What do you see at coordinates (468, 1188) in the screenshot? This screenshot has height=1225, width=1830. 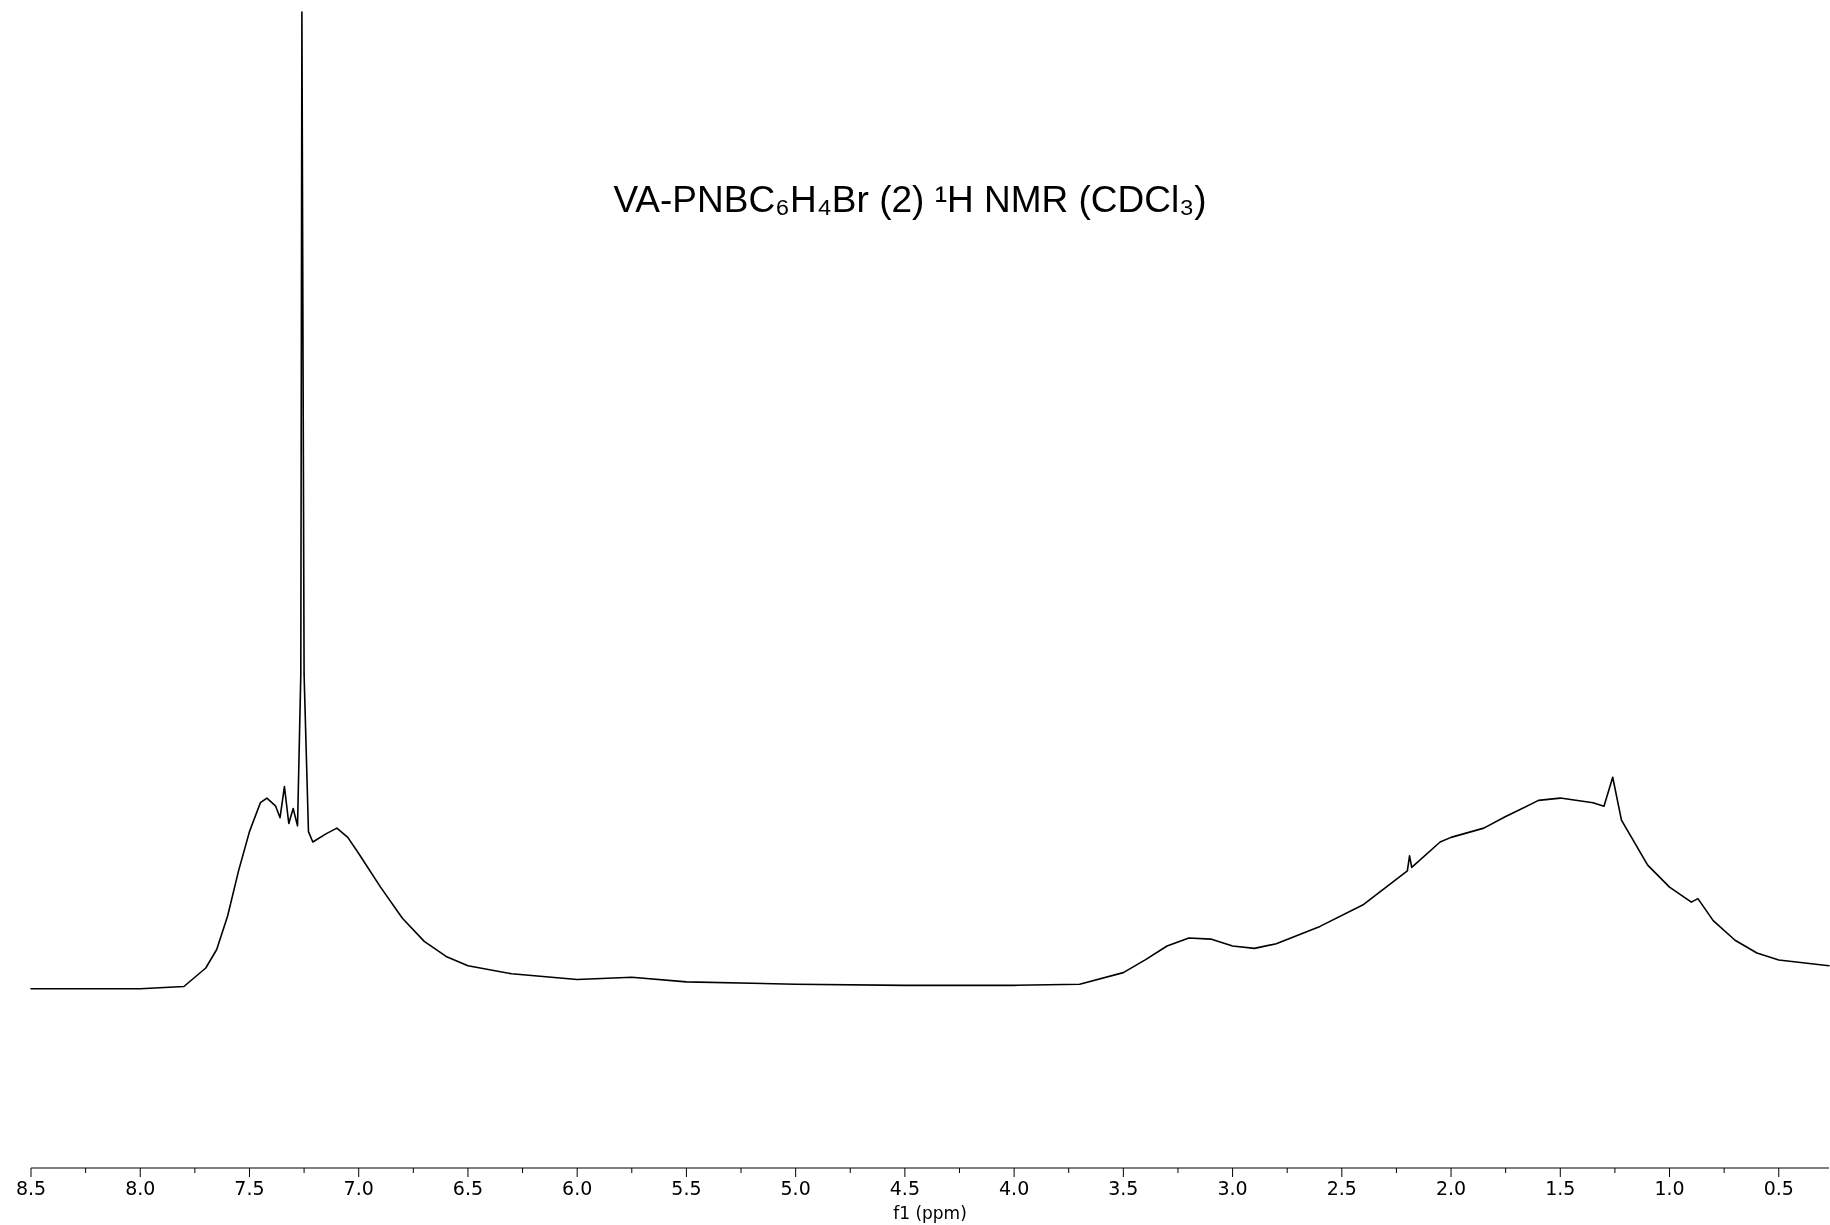 I see `x-tick-label: 6.5` at bounding box center [468, 1188].